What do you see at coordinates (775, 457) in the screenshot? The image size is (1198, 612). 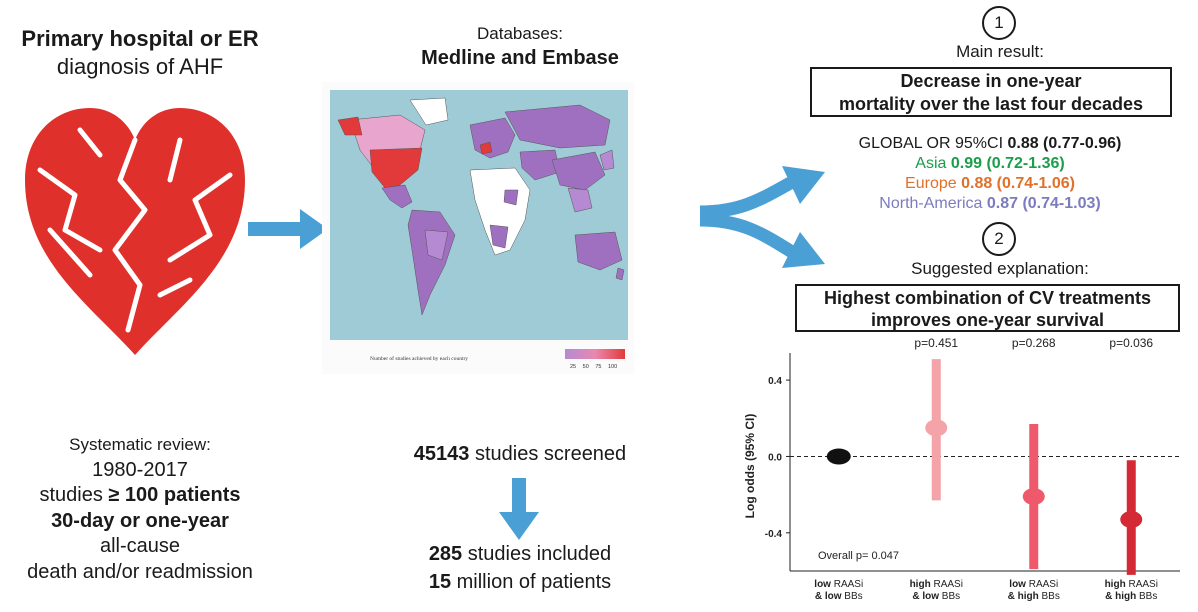 I see `y-tick-label: 0.0` at bounding box center [775, 457].